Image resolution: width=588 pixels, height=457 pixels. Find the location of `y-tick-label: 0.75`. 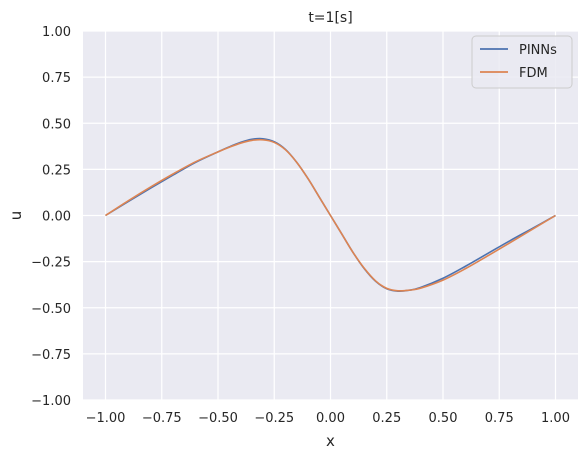

y-tick-label: 0.75 is located at coordinates (56, 78).